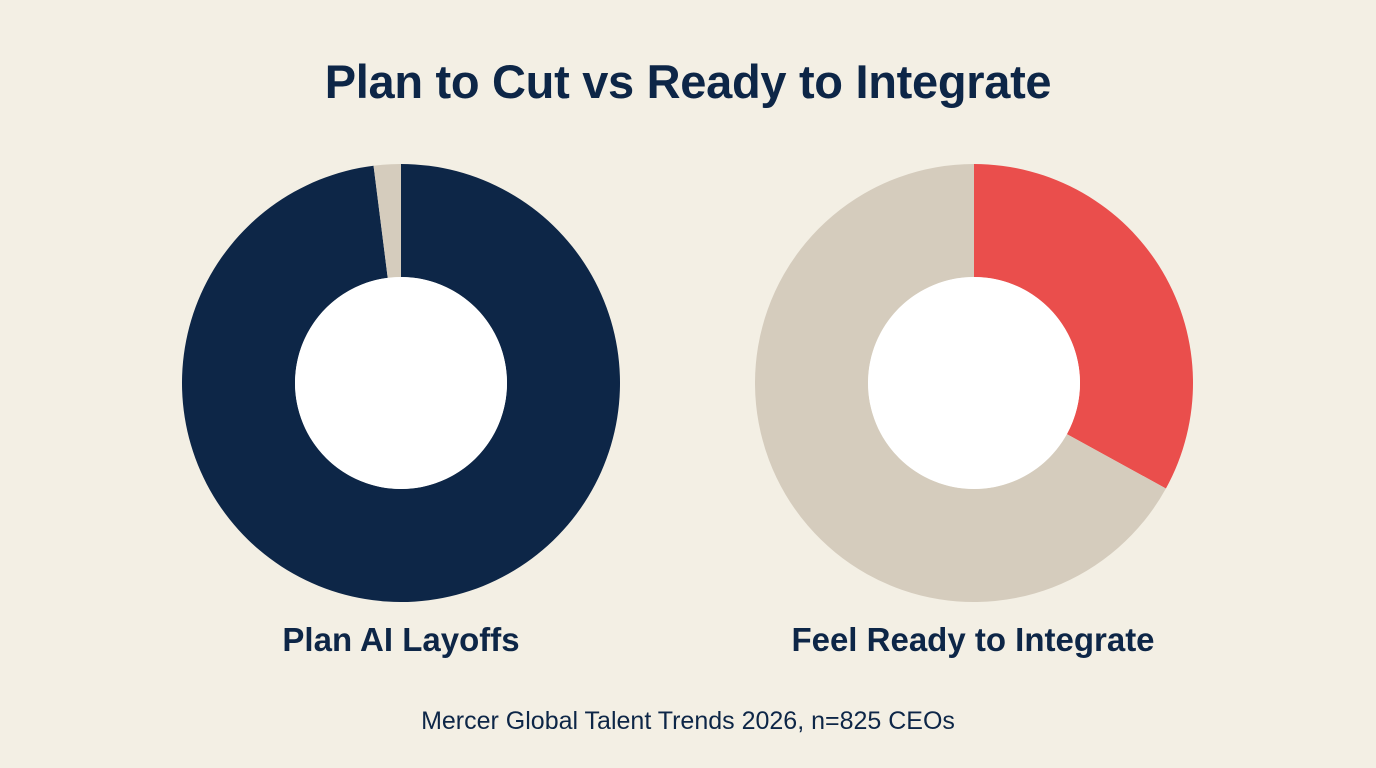  I want to click on chart-title: Plan to Cut vs Ready to Integrate, so click(688, 81).